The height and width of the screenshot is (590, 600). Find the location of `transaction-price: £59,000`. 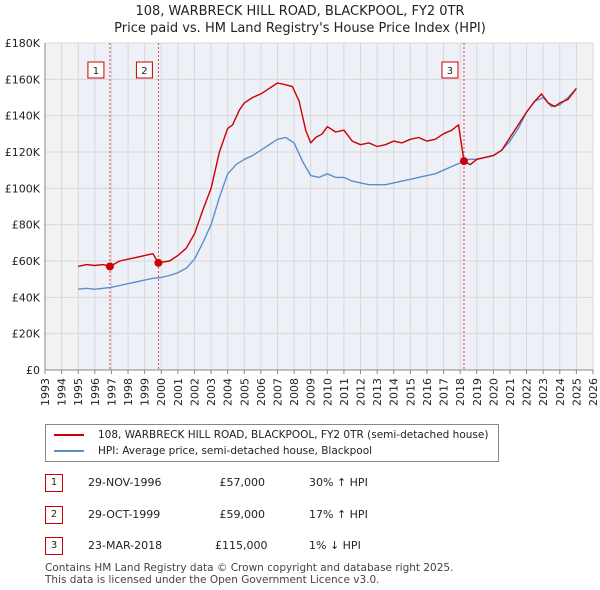

transaction-price: £59,000 is located at coordinates (242, 514).